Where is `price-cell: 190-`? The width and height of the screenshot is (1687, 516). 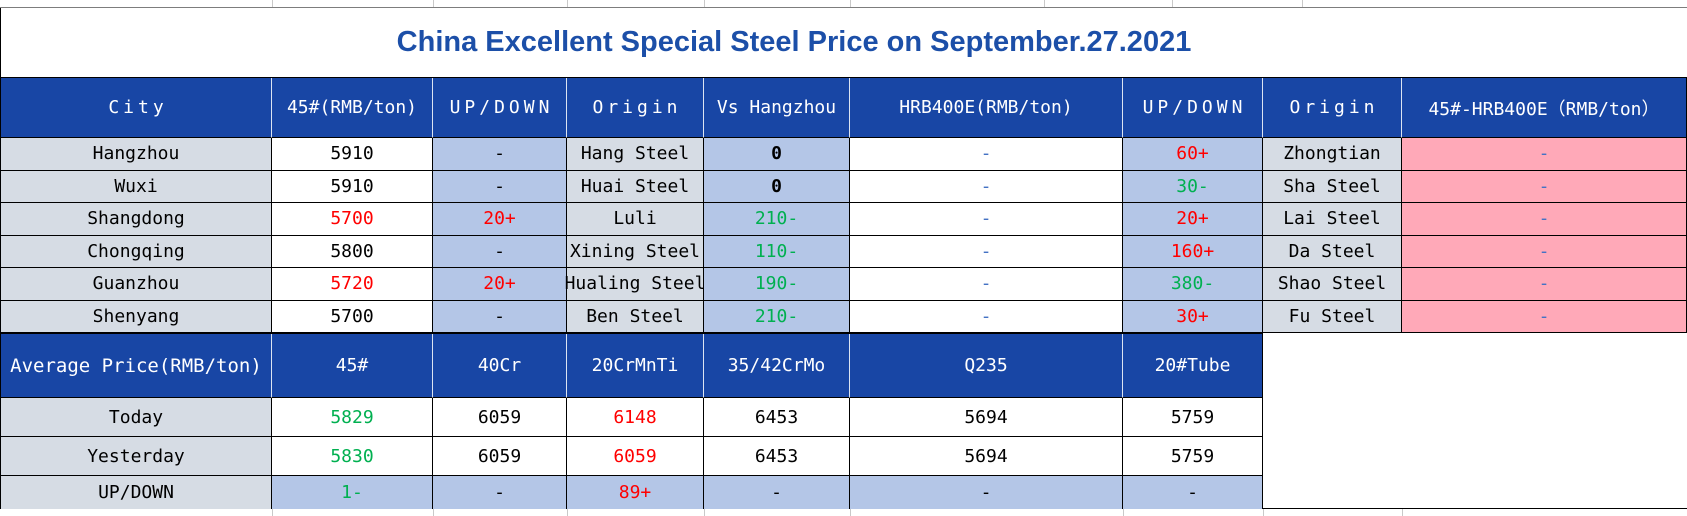 price-cell: 190- is located at coordinates (777, 284).